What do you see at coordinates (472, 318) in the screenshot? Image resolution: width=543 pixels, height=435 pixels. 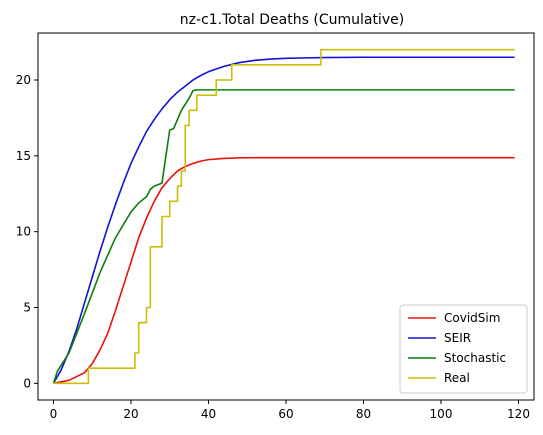 I see `legend-label-covidsim: CovidSim` at bounding box center [472, 318].